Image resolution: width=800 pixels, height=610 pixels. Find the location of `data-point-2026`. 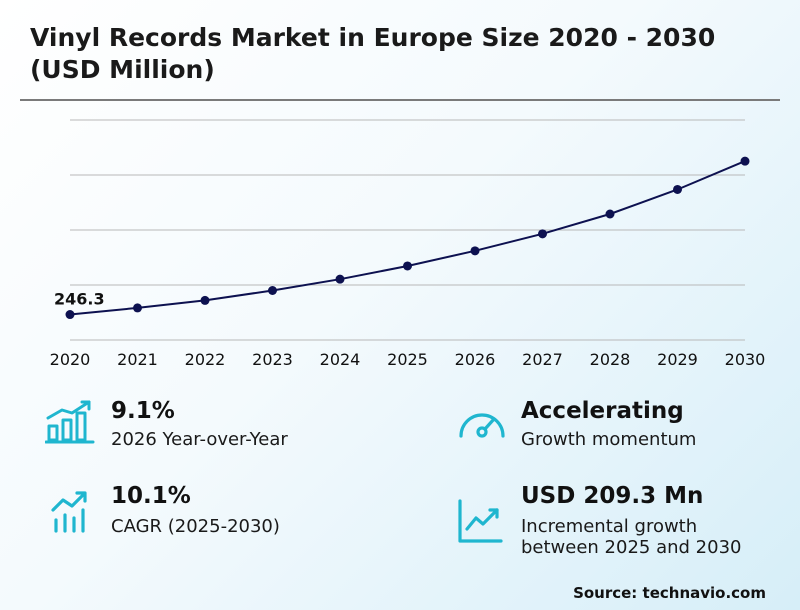

data-point-2026 is located at coordinates (475, 251).